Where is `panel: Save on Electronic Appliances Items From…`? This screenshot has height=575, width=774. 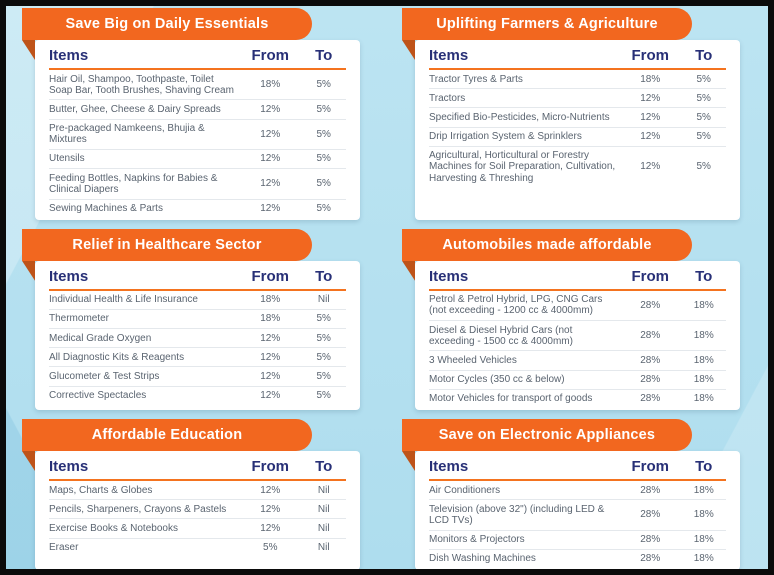
panel: Save on Electronic Appliances Items From… is located at coordinates (571, 494).